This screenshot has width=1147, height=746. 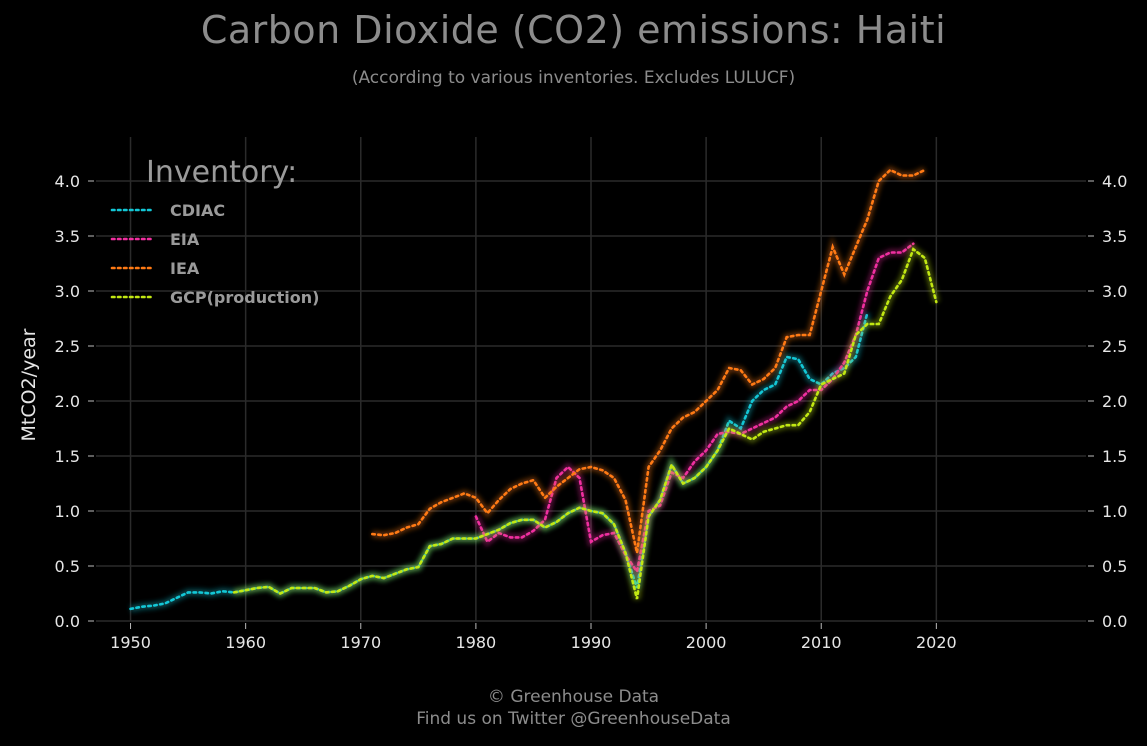 What do you see at coordinates (185, 239) in the screenshot?
I see `legend-label-eia: EIA` at bounding box center [185, 239].